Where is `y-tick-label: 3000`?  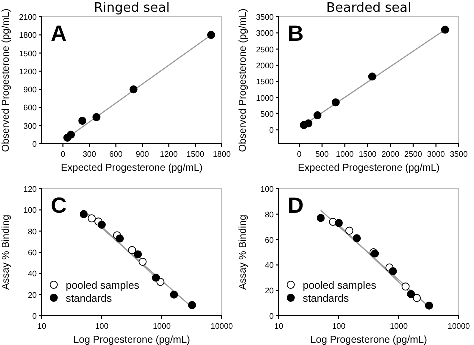
y-tick-label: 3000 is located at coordinates (265, 33).